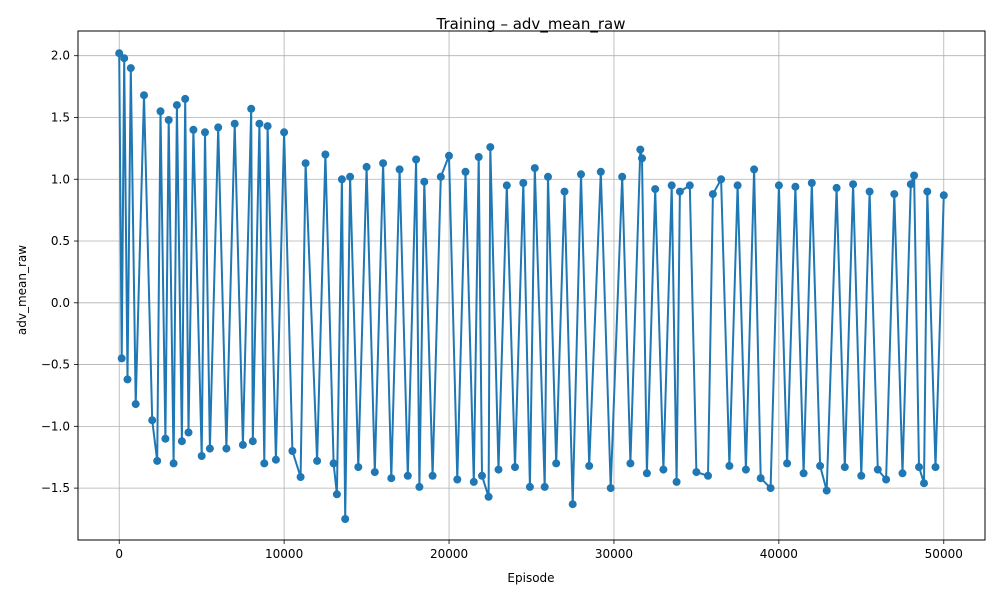  Describe the element at coordinates (55, 365) in the screenshot. I see `y-tick-label: −0.5` at that location.